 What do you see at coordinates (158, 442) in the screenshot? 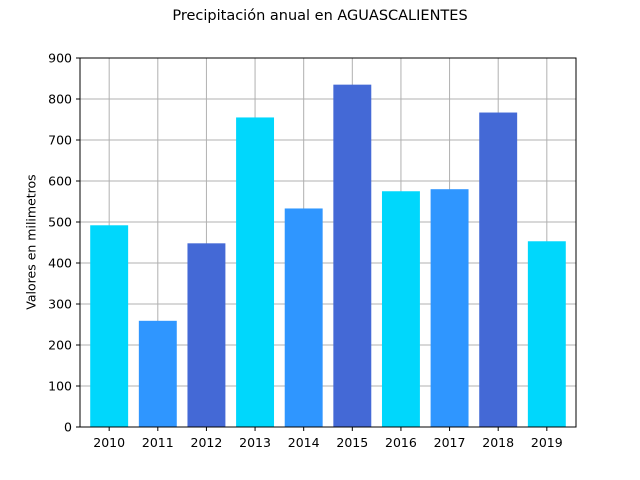
I see `x-tick-label: 2011` at bounding box center [158, 442].